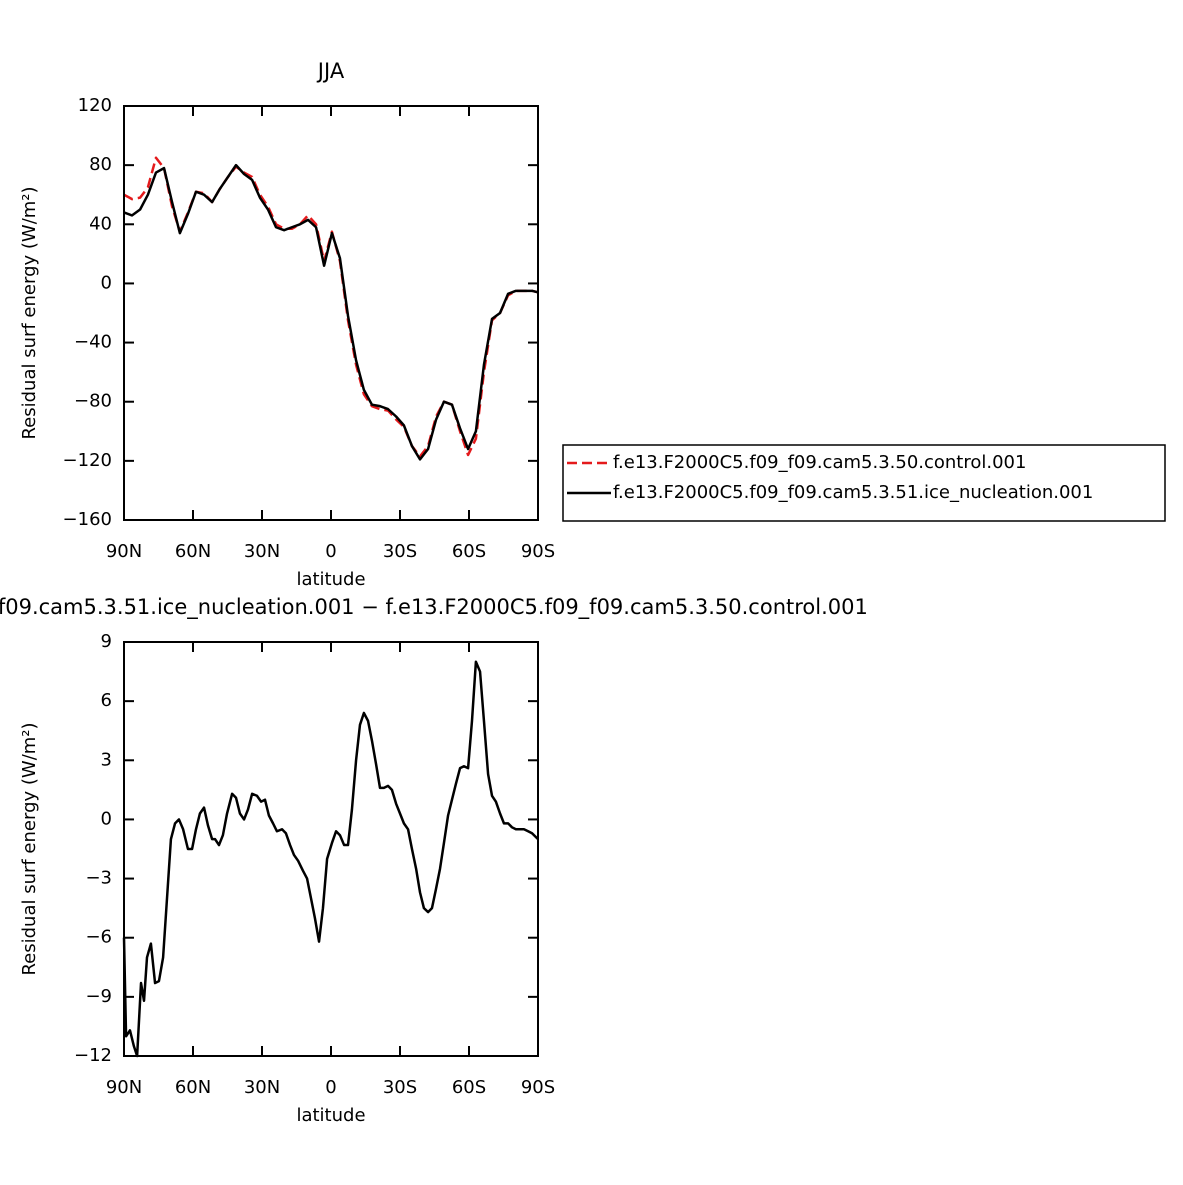 The height and width of the screenshot is (1185, 1183). Describe the element at coordinates (93, 1055) in the screenshot. I see `y-tick-label: −12` at that location.